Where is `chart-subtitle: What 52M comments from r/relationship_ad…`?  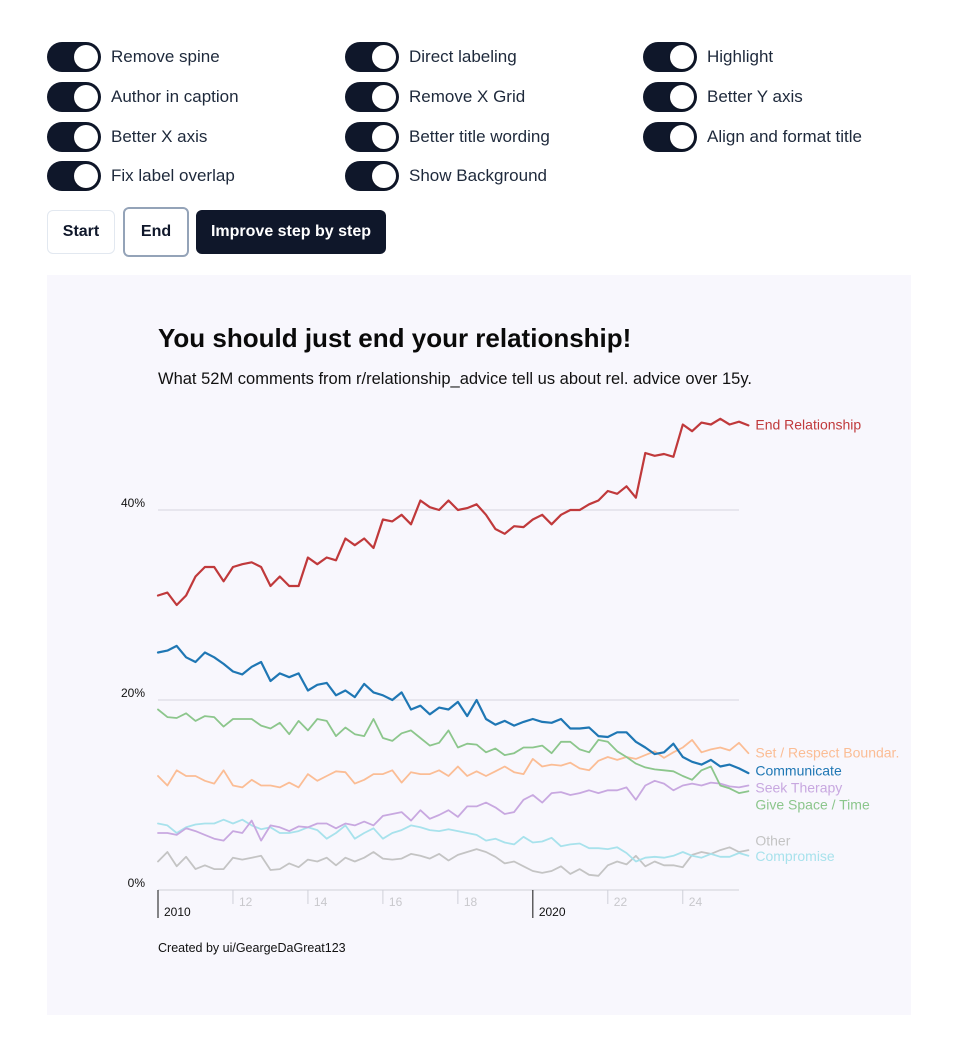 chart-subtitle: What 52M comments from r/relationship_ad… is located at coordinates (455, 379).